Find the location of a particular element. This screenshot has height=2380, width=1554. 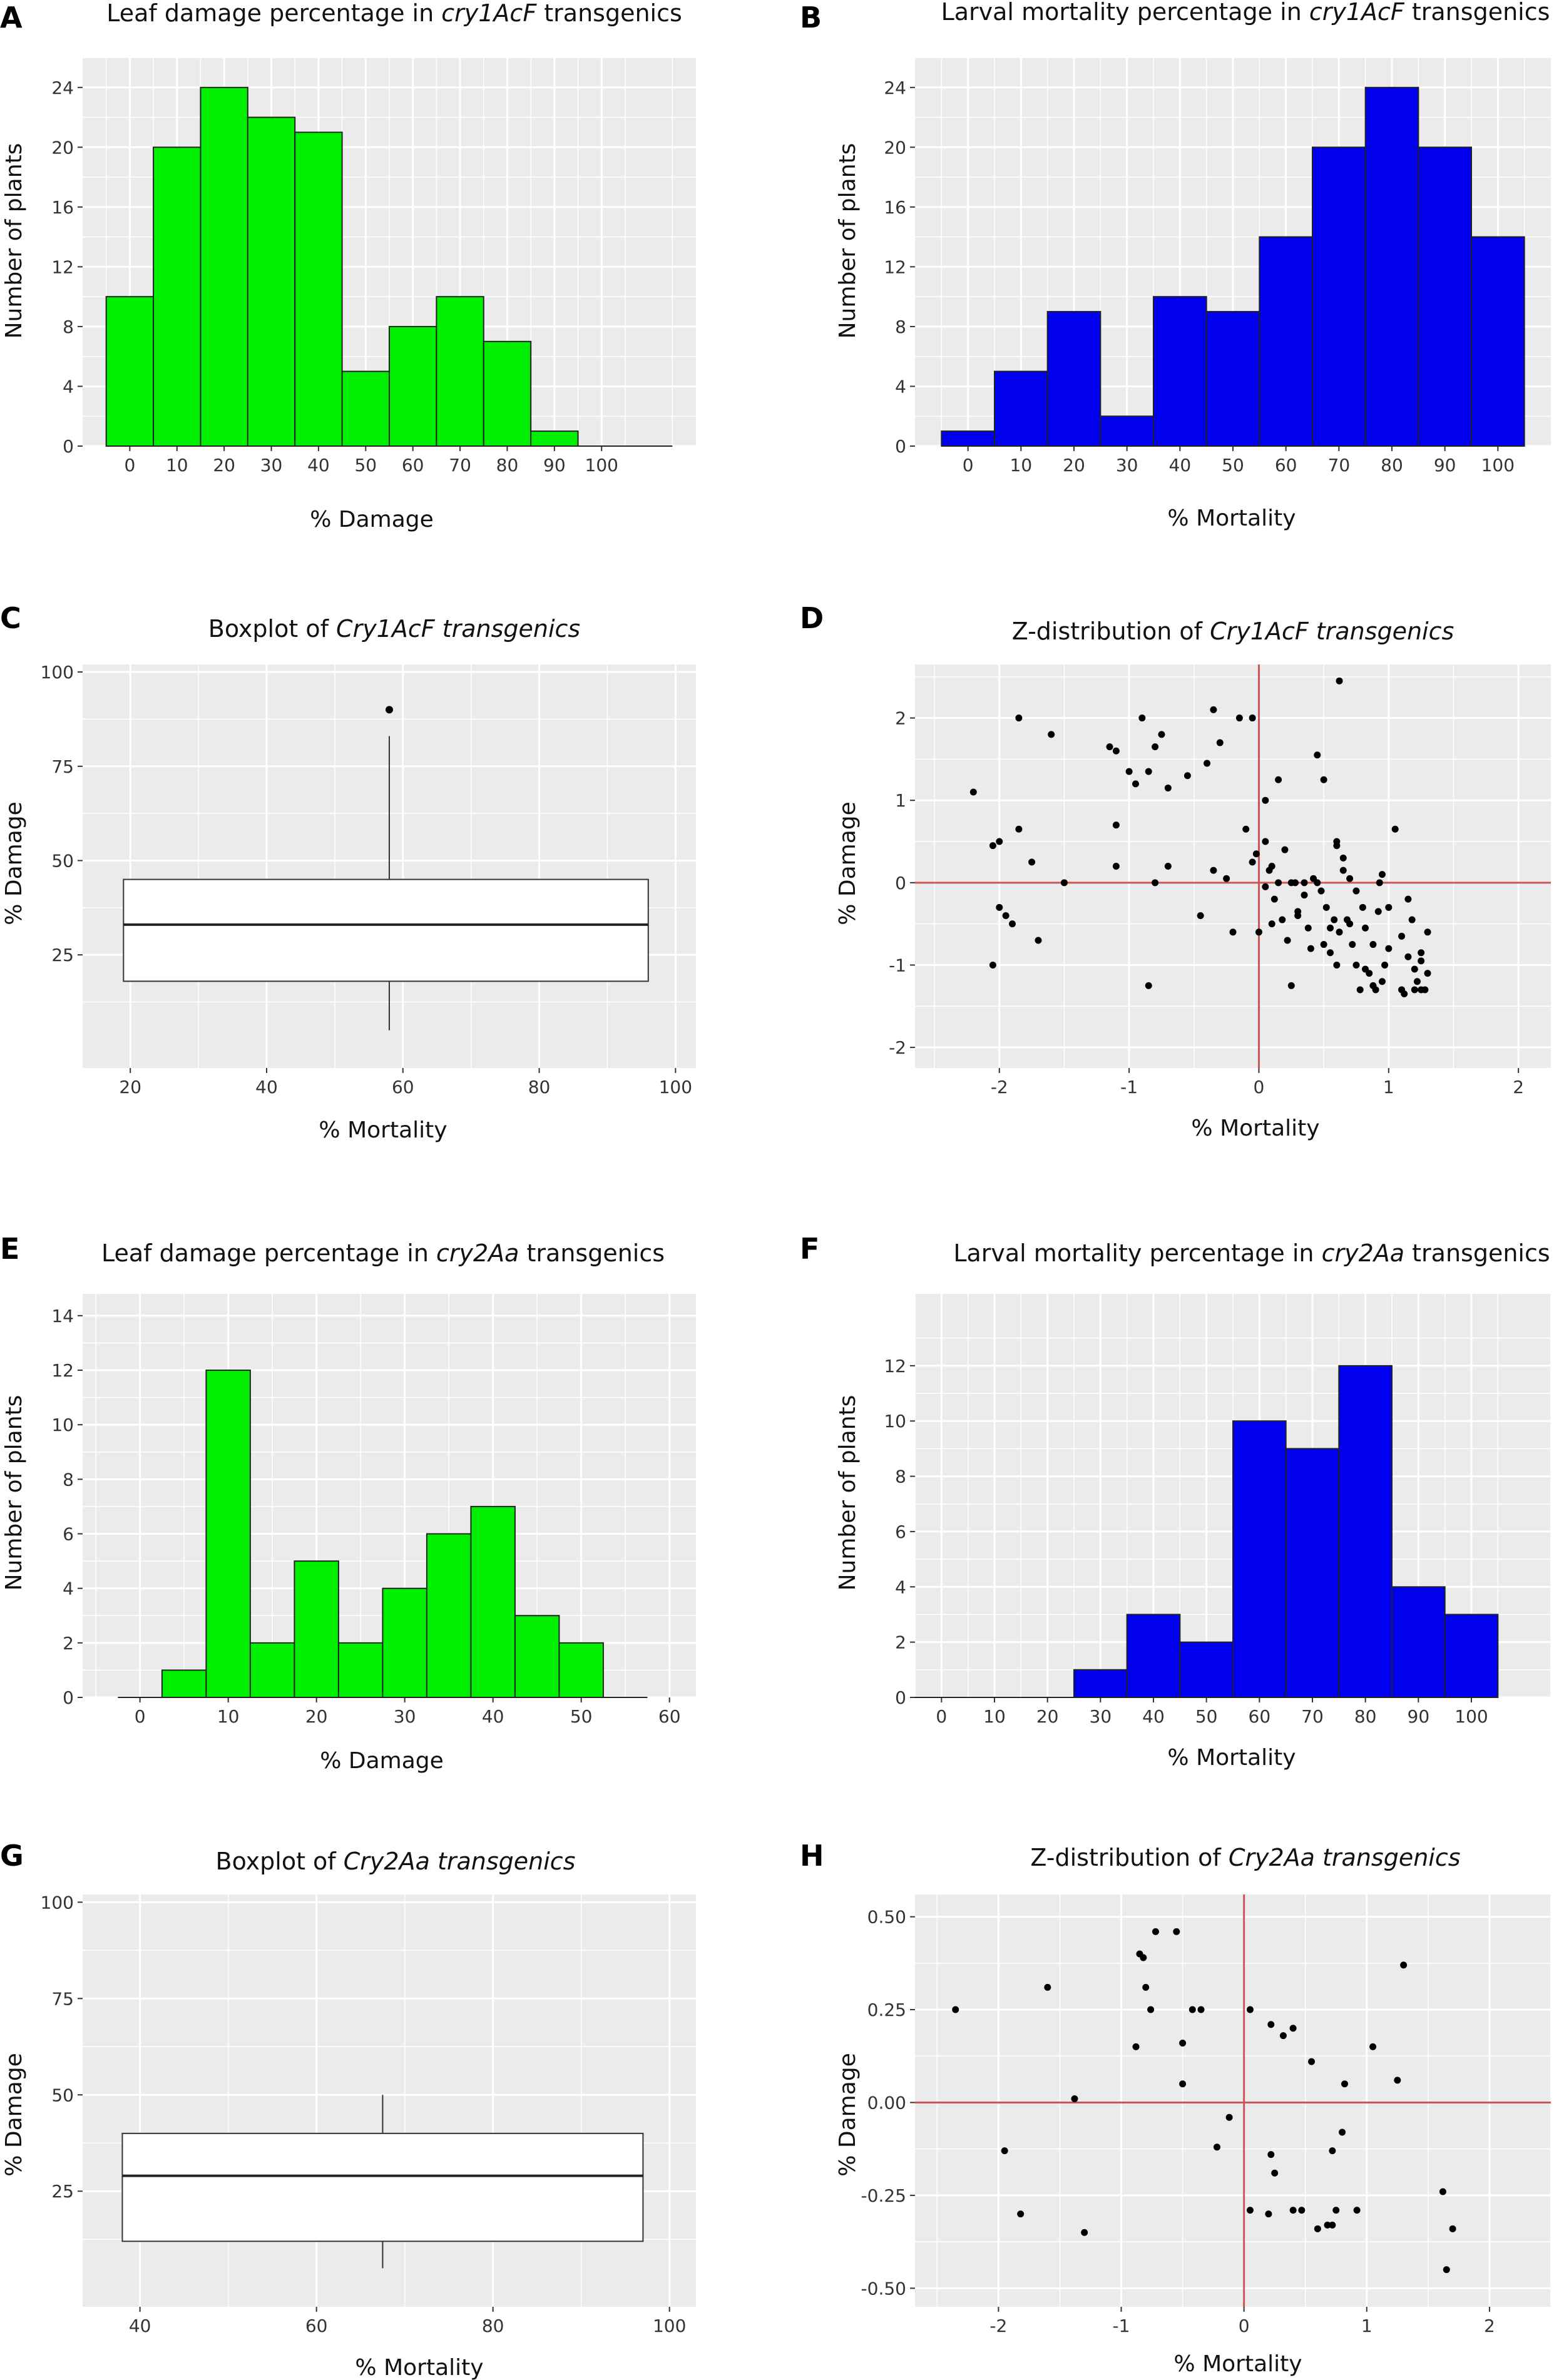

y-tick-label: 8 is located at coordinates (900, 327).